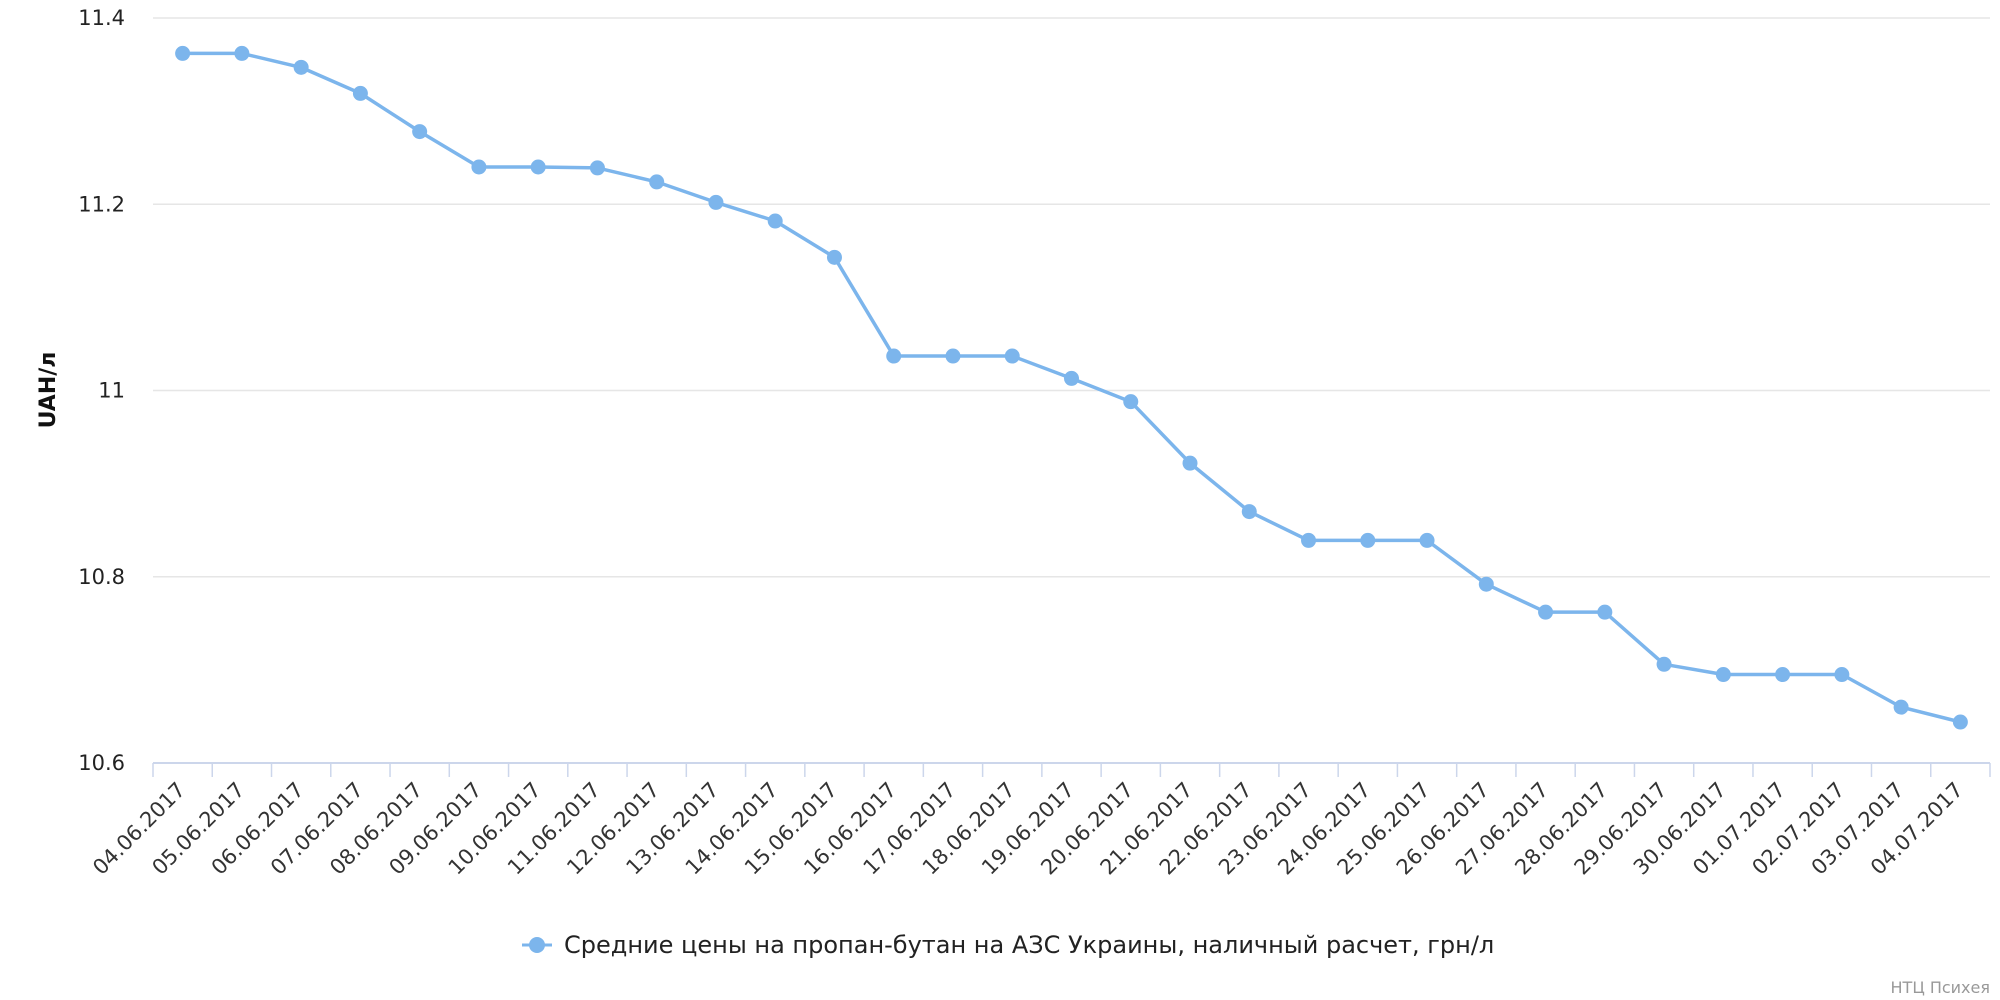 The image size is (2000, 1000). I want to click on legend-marker-icon, so click(537, 945).